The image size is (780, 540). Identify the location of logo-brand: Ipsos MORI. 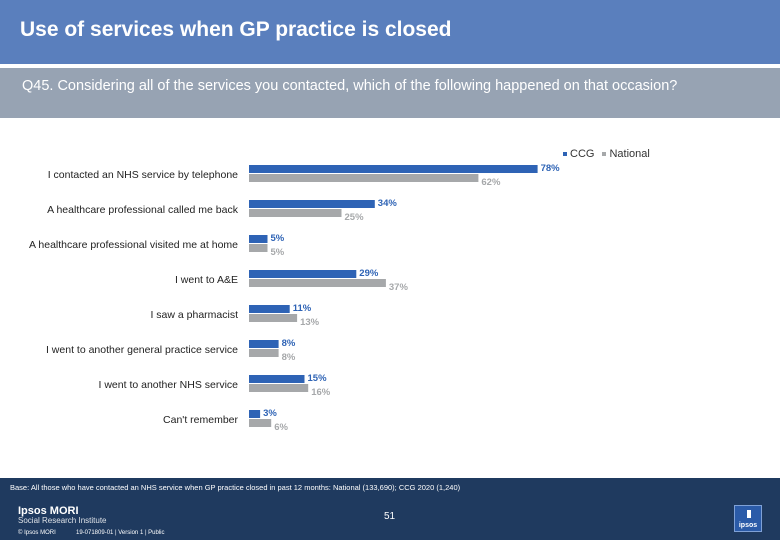
(48, 511).